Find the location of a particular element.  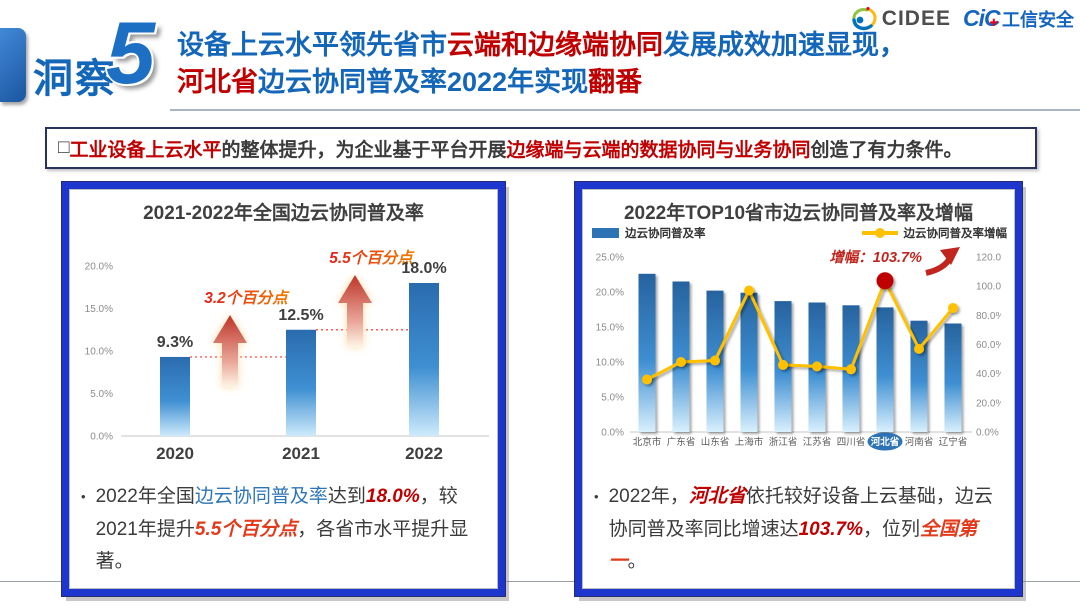

text-segment: 发展成效加速显现， is located at coordinates (784, 45).